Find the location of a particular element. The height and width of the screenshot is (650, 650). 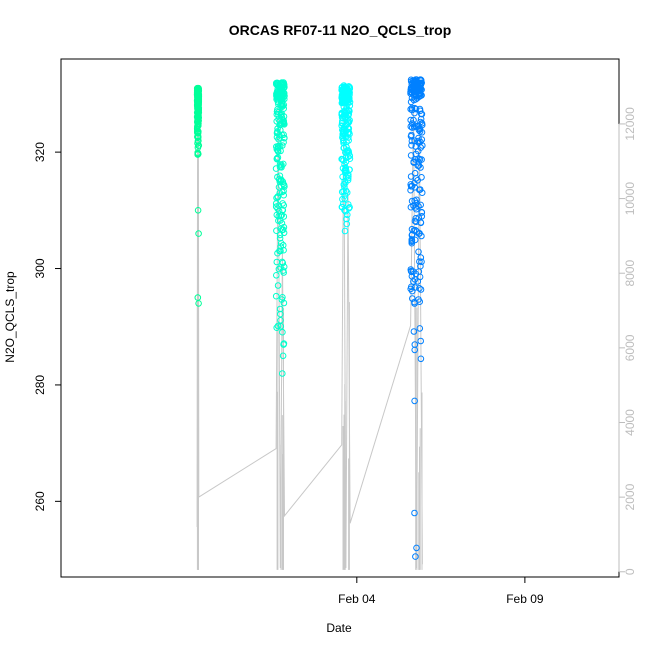

y2-tick-label: 6000 is located at coordinates (630, 347).